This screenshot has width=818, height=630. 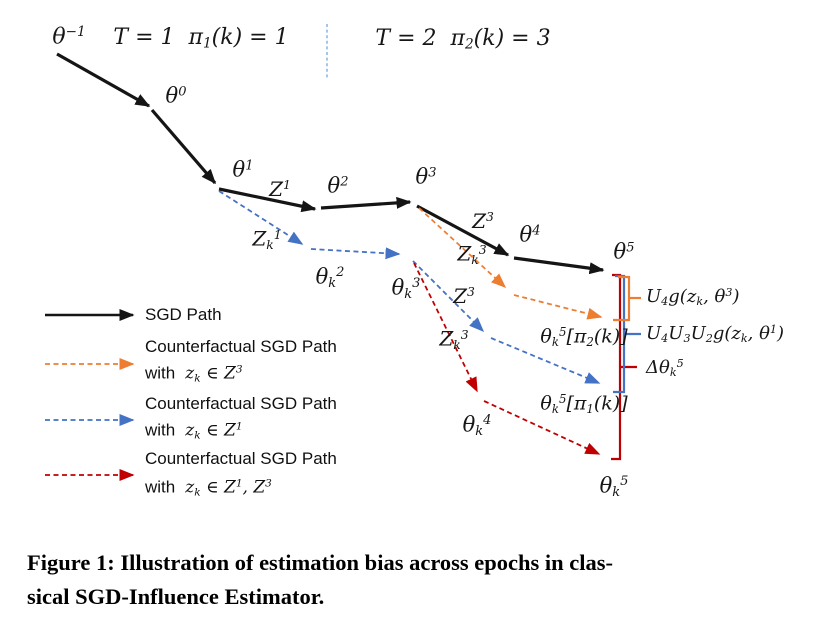 What do you see at coordinates (463, 39) in the screenshot?
I see `epoch-2-label: T = 2 π2(k) = 3` at bounding box center [463, 39].